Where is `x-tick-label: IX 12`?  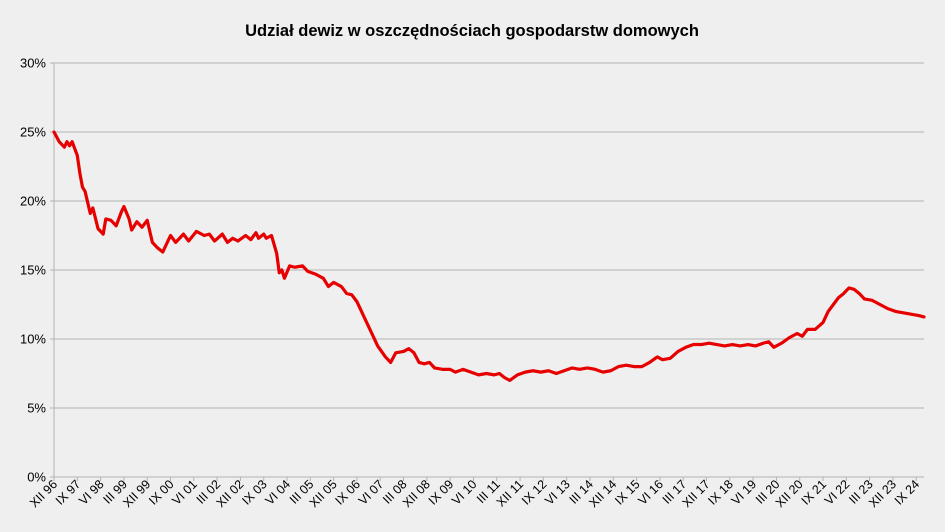 x-tick-label: IX 12 is located at coordinates (534, 492).